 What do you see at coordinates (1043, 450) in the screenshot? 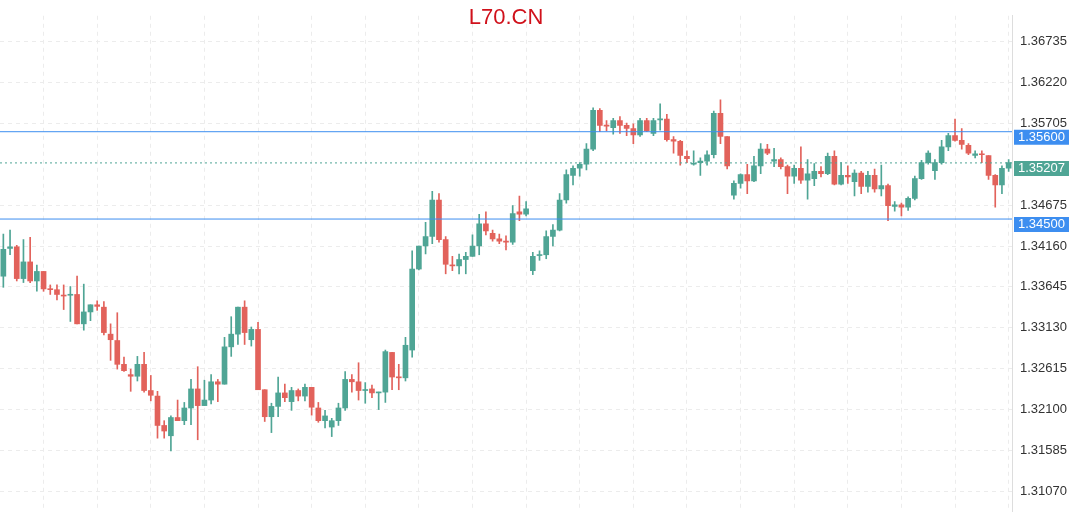
I see `y-tick-label: 1.31585` at bounding box center [1043, 450].